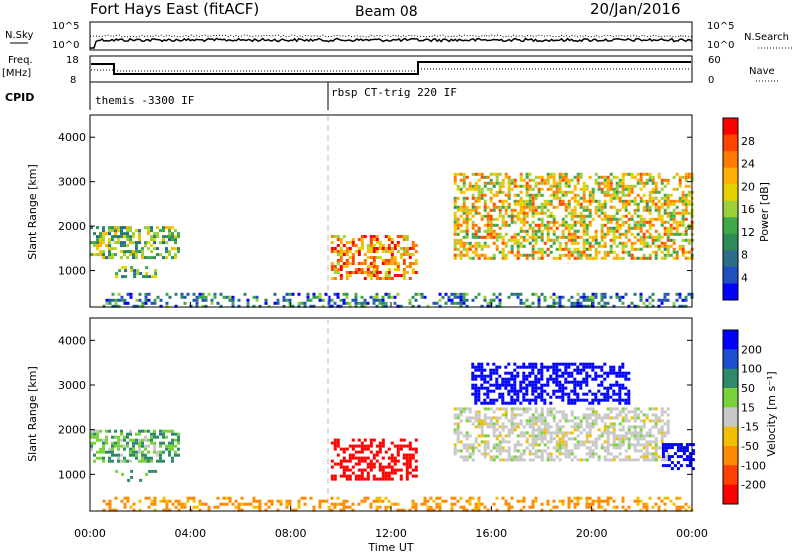  I want to click on x-tick-label: 00:00, so click(90, 533).